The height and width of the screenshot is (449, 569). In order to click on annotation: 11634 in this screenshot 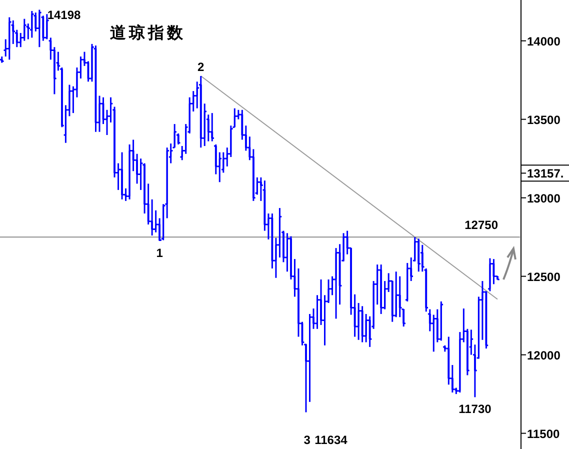, I will do `click(331, 440)`.